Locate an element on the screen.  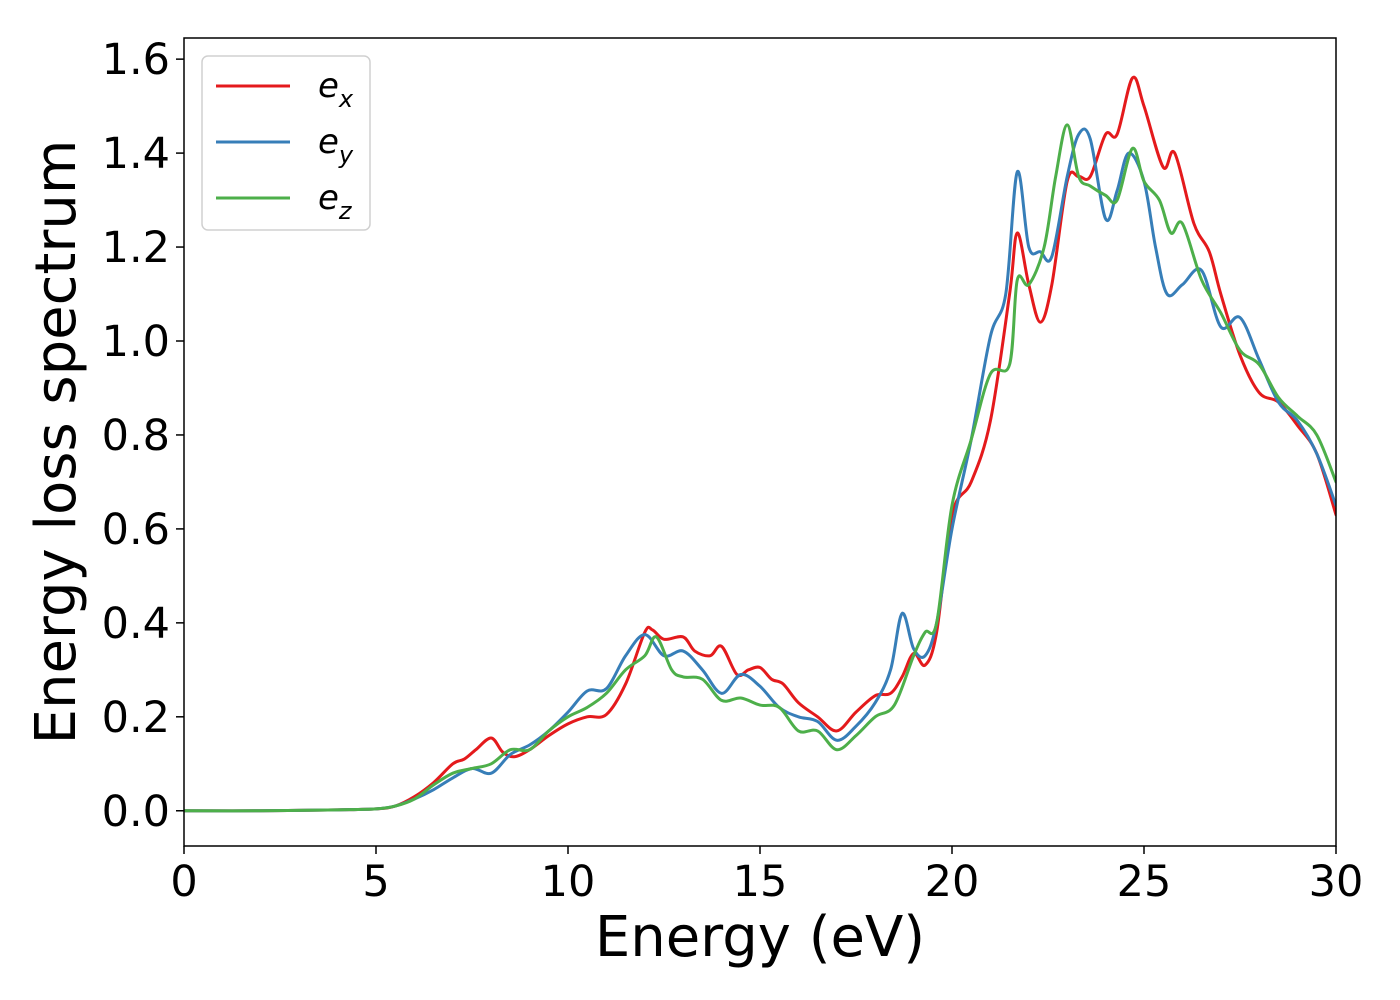
y-tick-label: 0.8 is located at coordinates (136, 436).